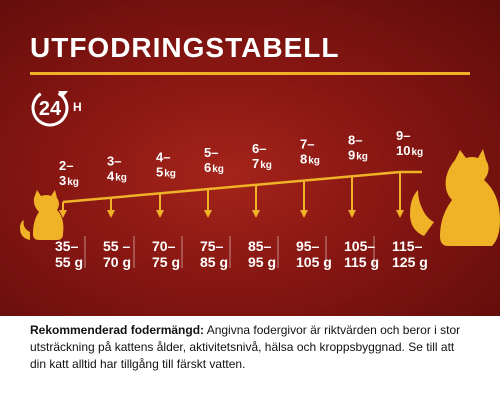  Describe the element at coordinates (42, 215) in the screenshot. I see `cat-silhouette-small-icon` at that location.